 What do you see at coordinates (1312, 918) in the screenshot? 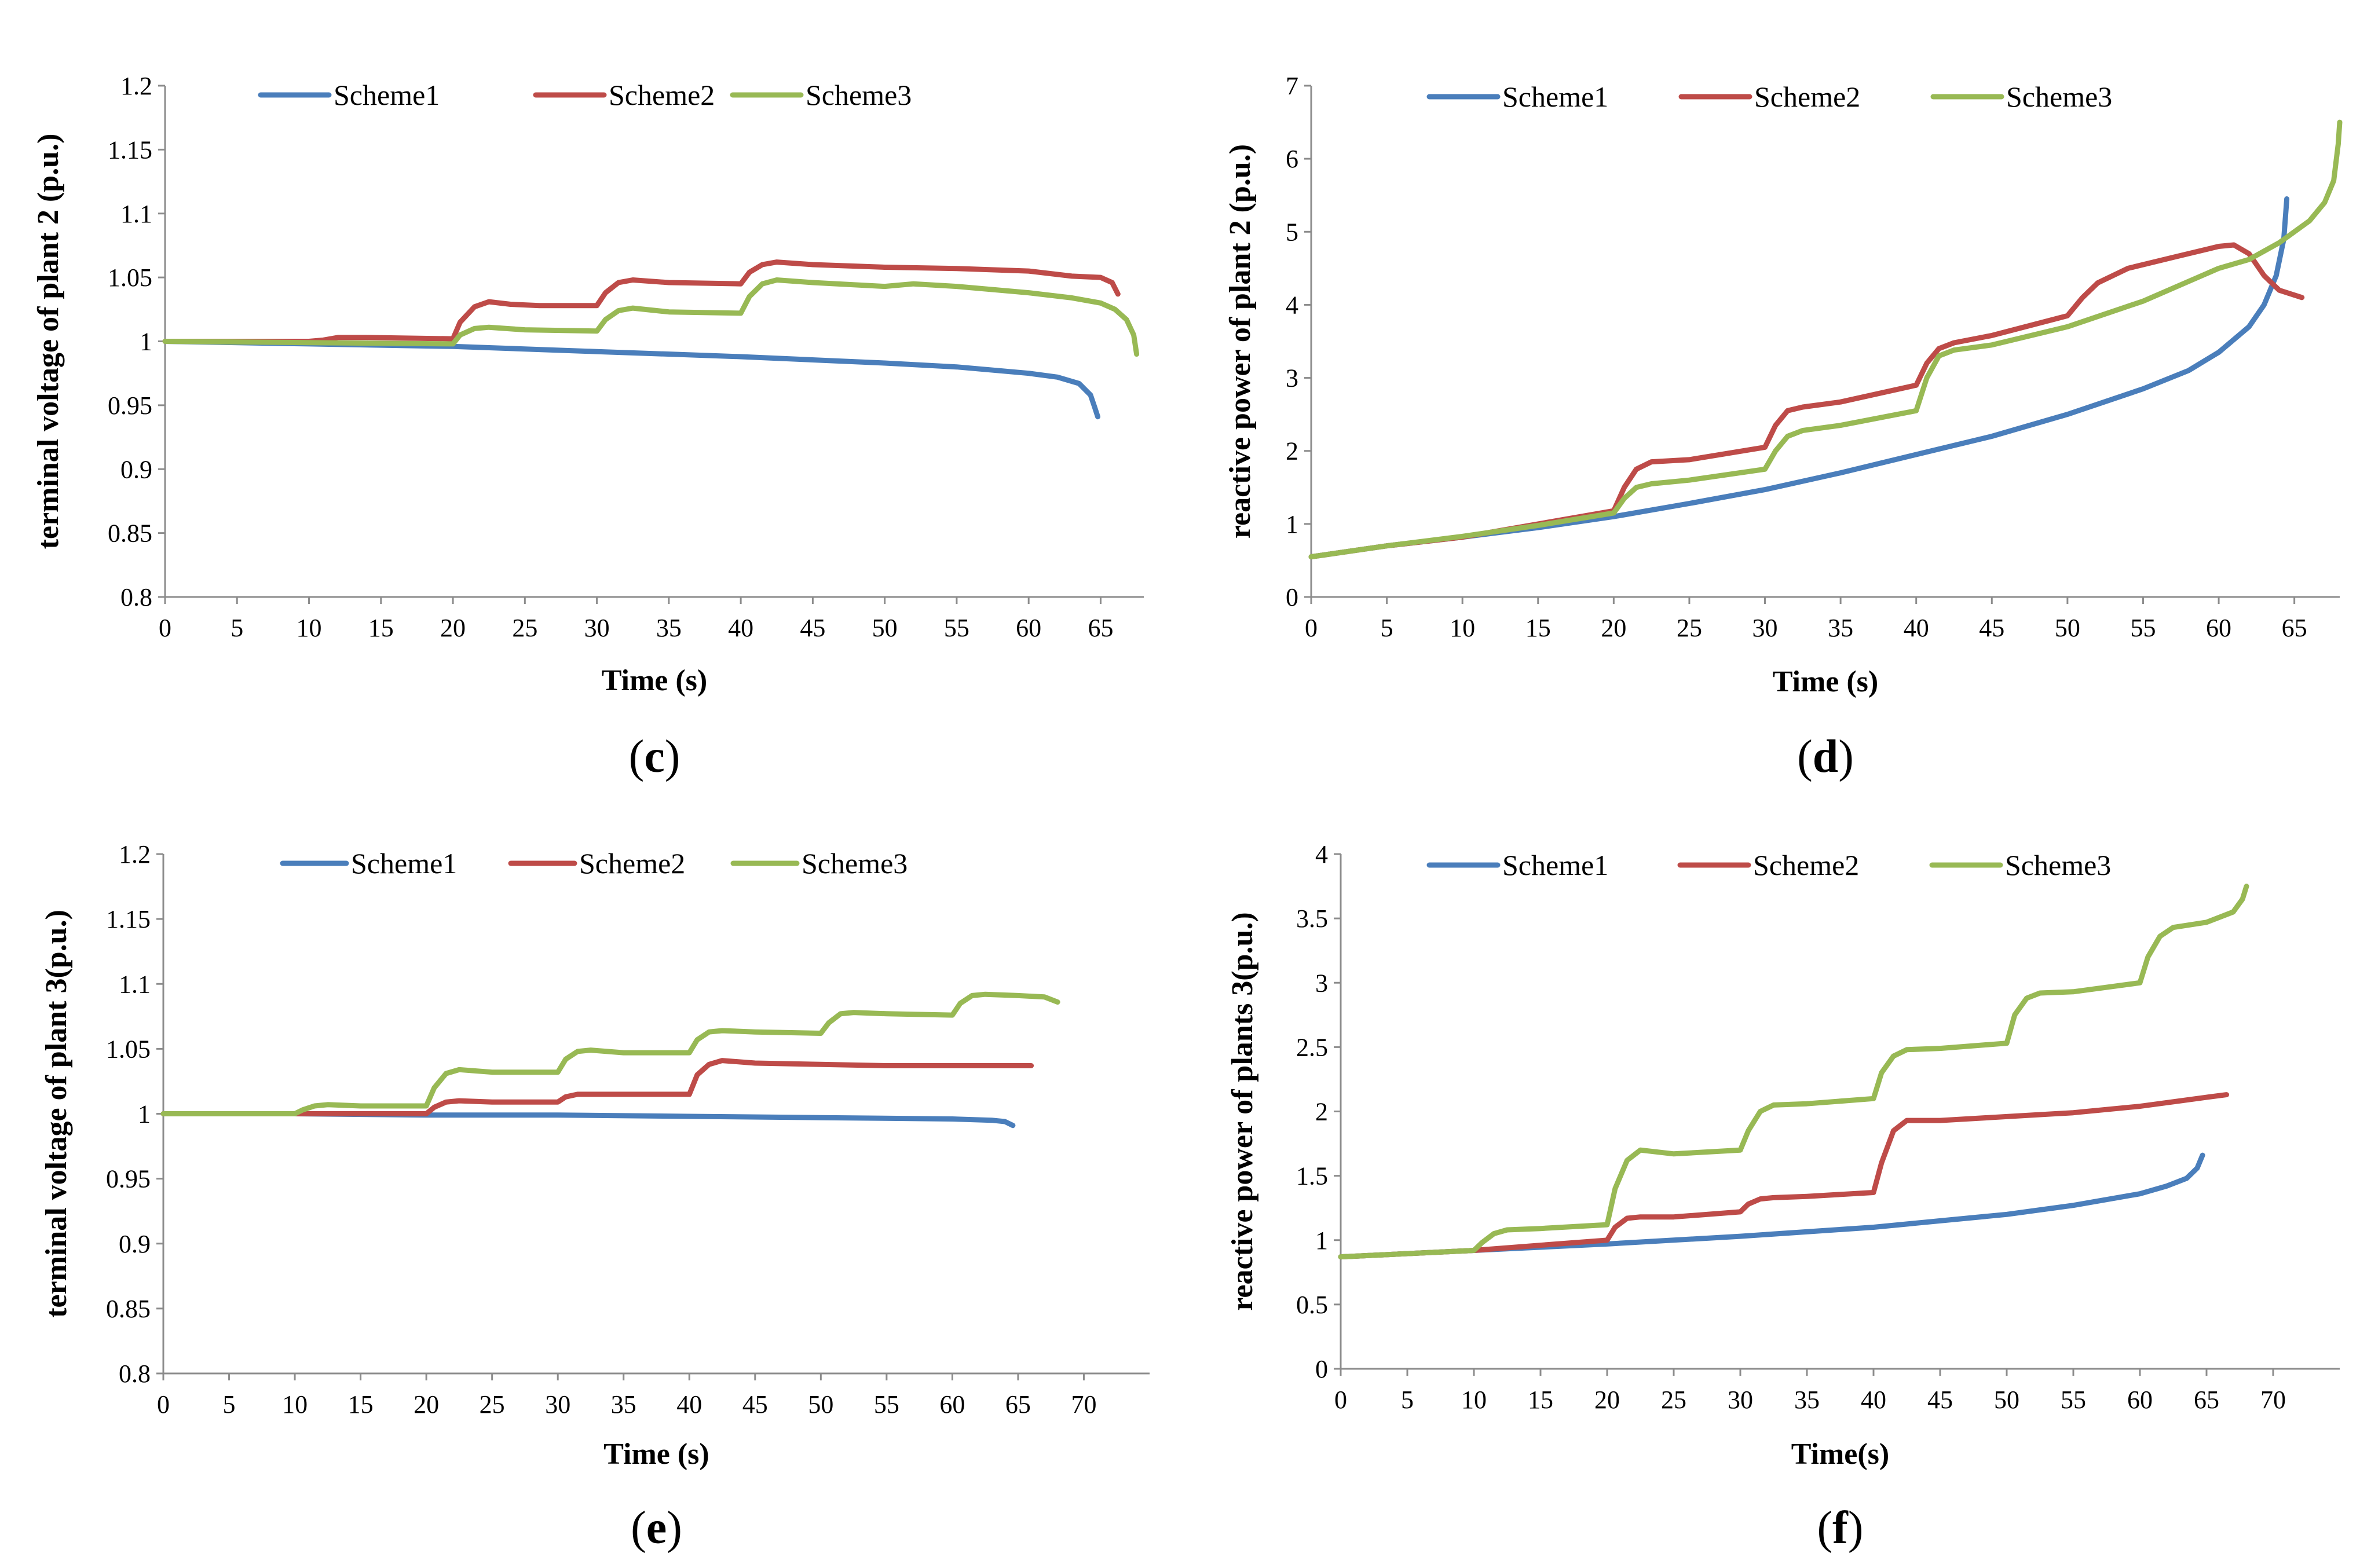
I see `y-tick-label: 3.5` at bounding box center [1312, 918].